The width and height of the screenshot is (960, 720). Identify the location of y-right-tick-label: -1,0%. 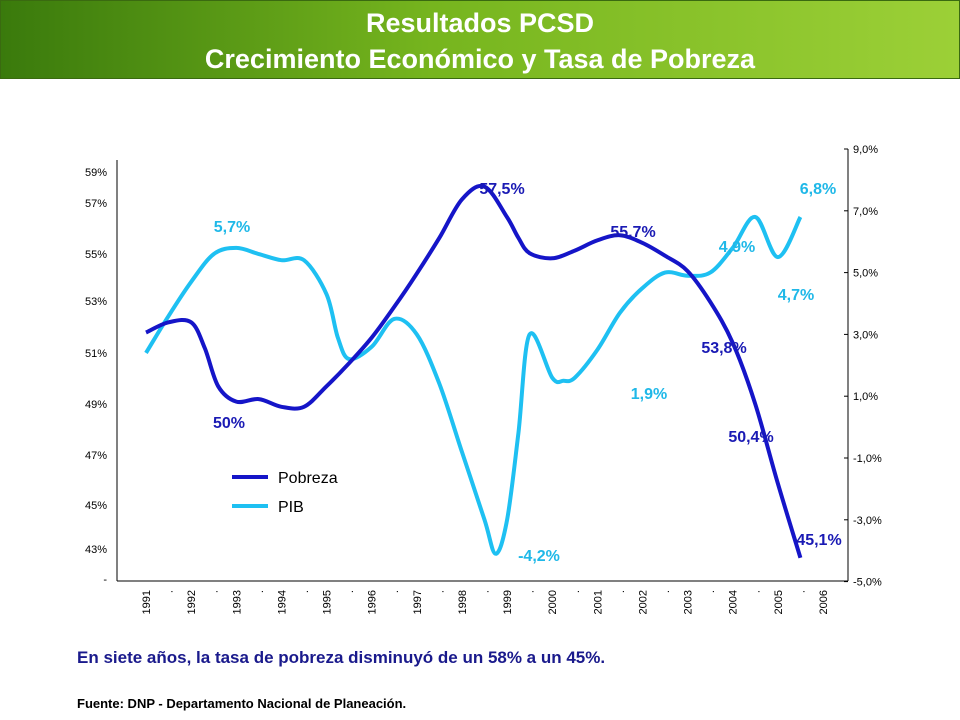
(867, 459).